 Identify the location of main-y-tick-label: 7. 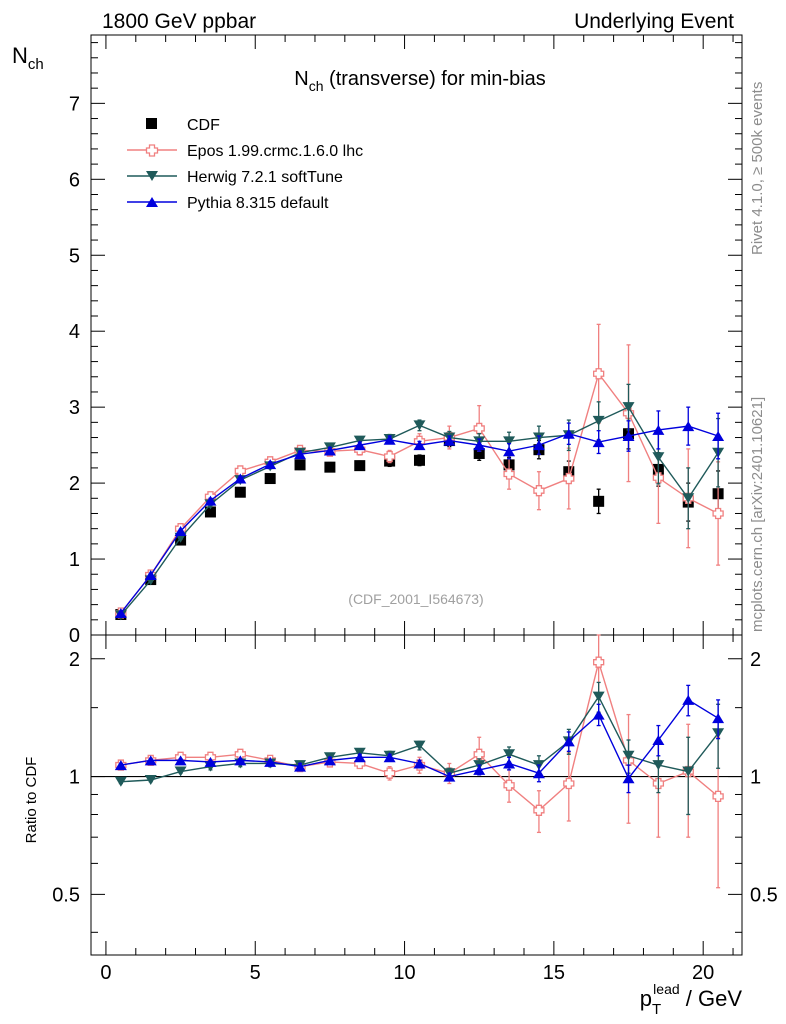
(74, 104).